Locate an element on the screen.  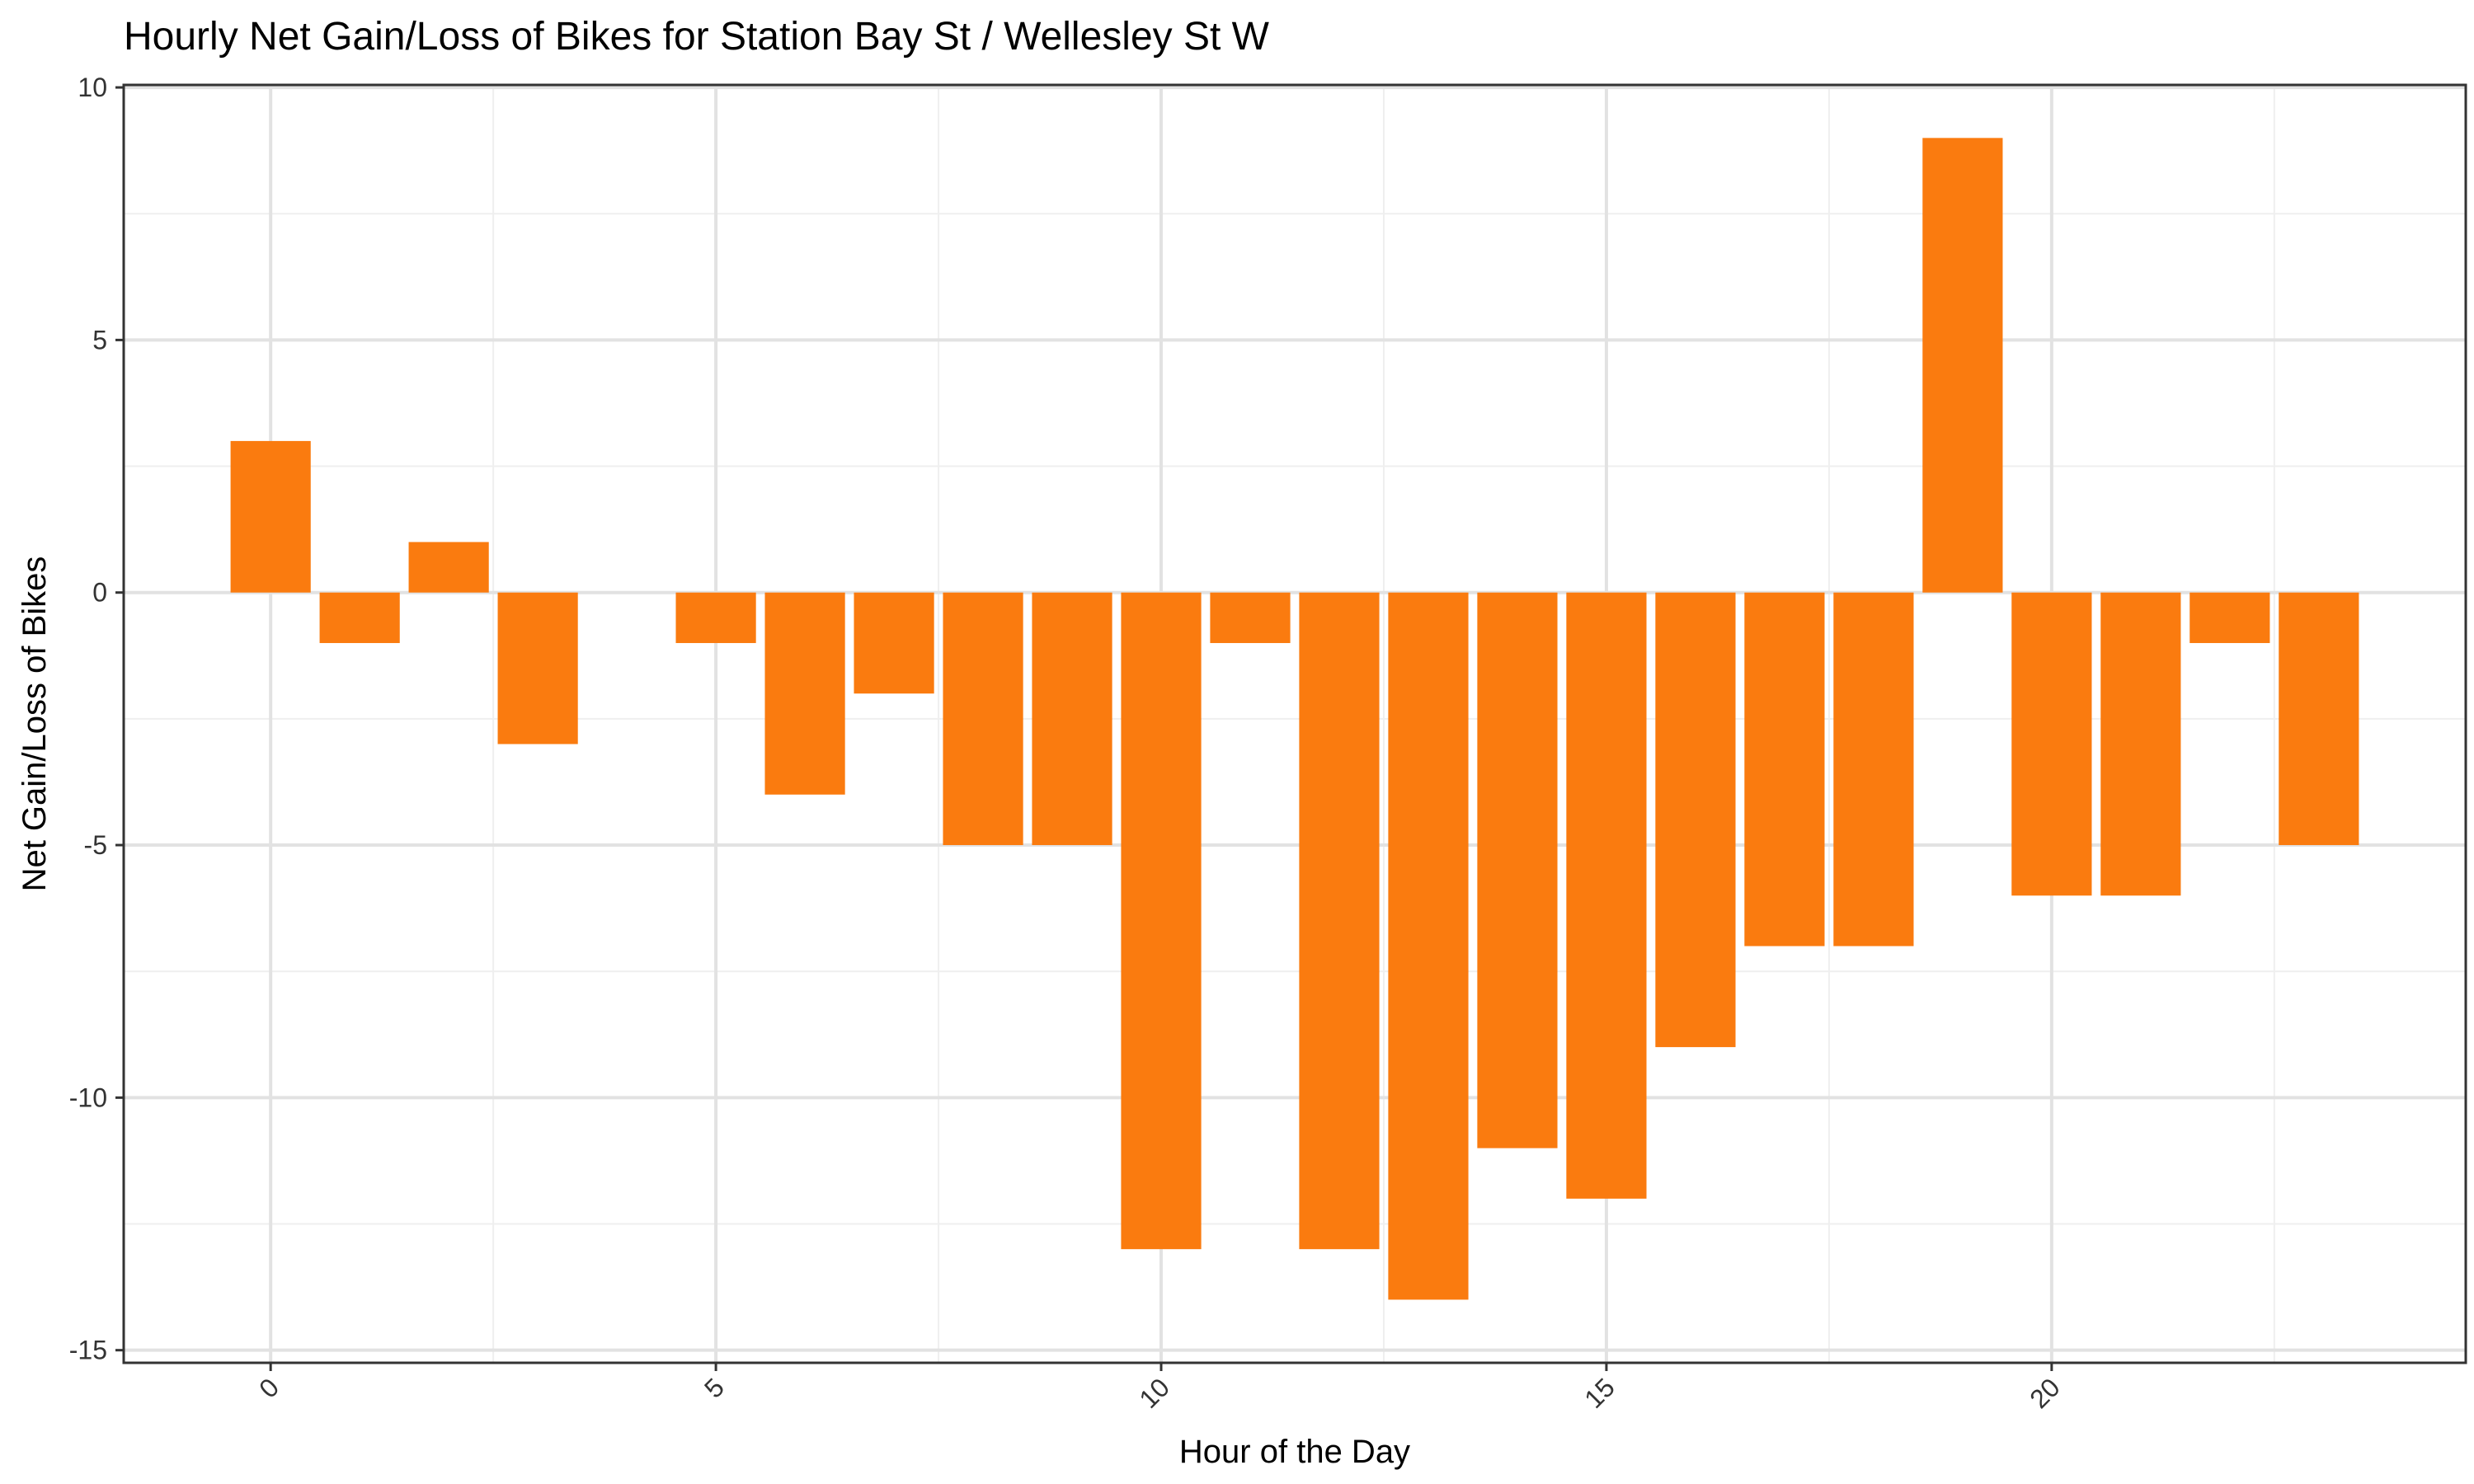
x-tick-label: 0 is located at coordinates (269, 1387).